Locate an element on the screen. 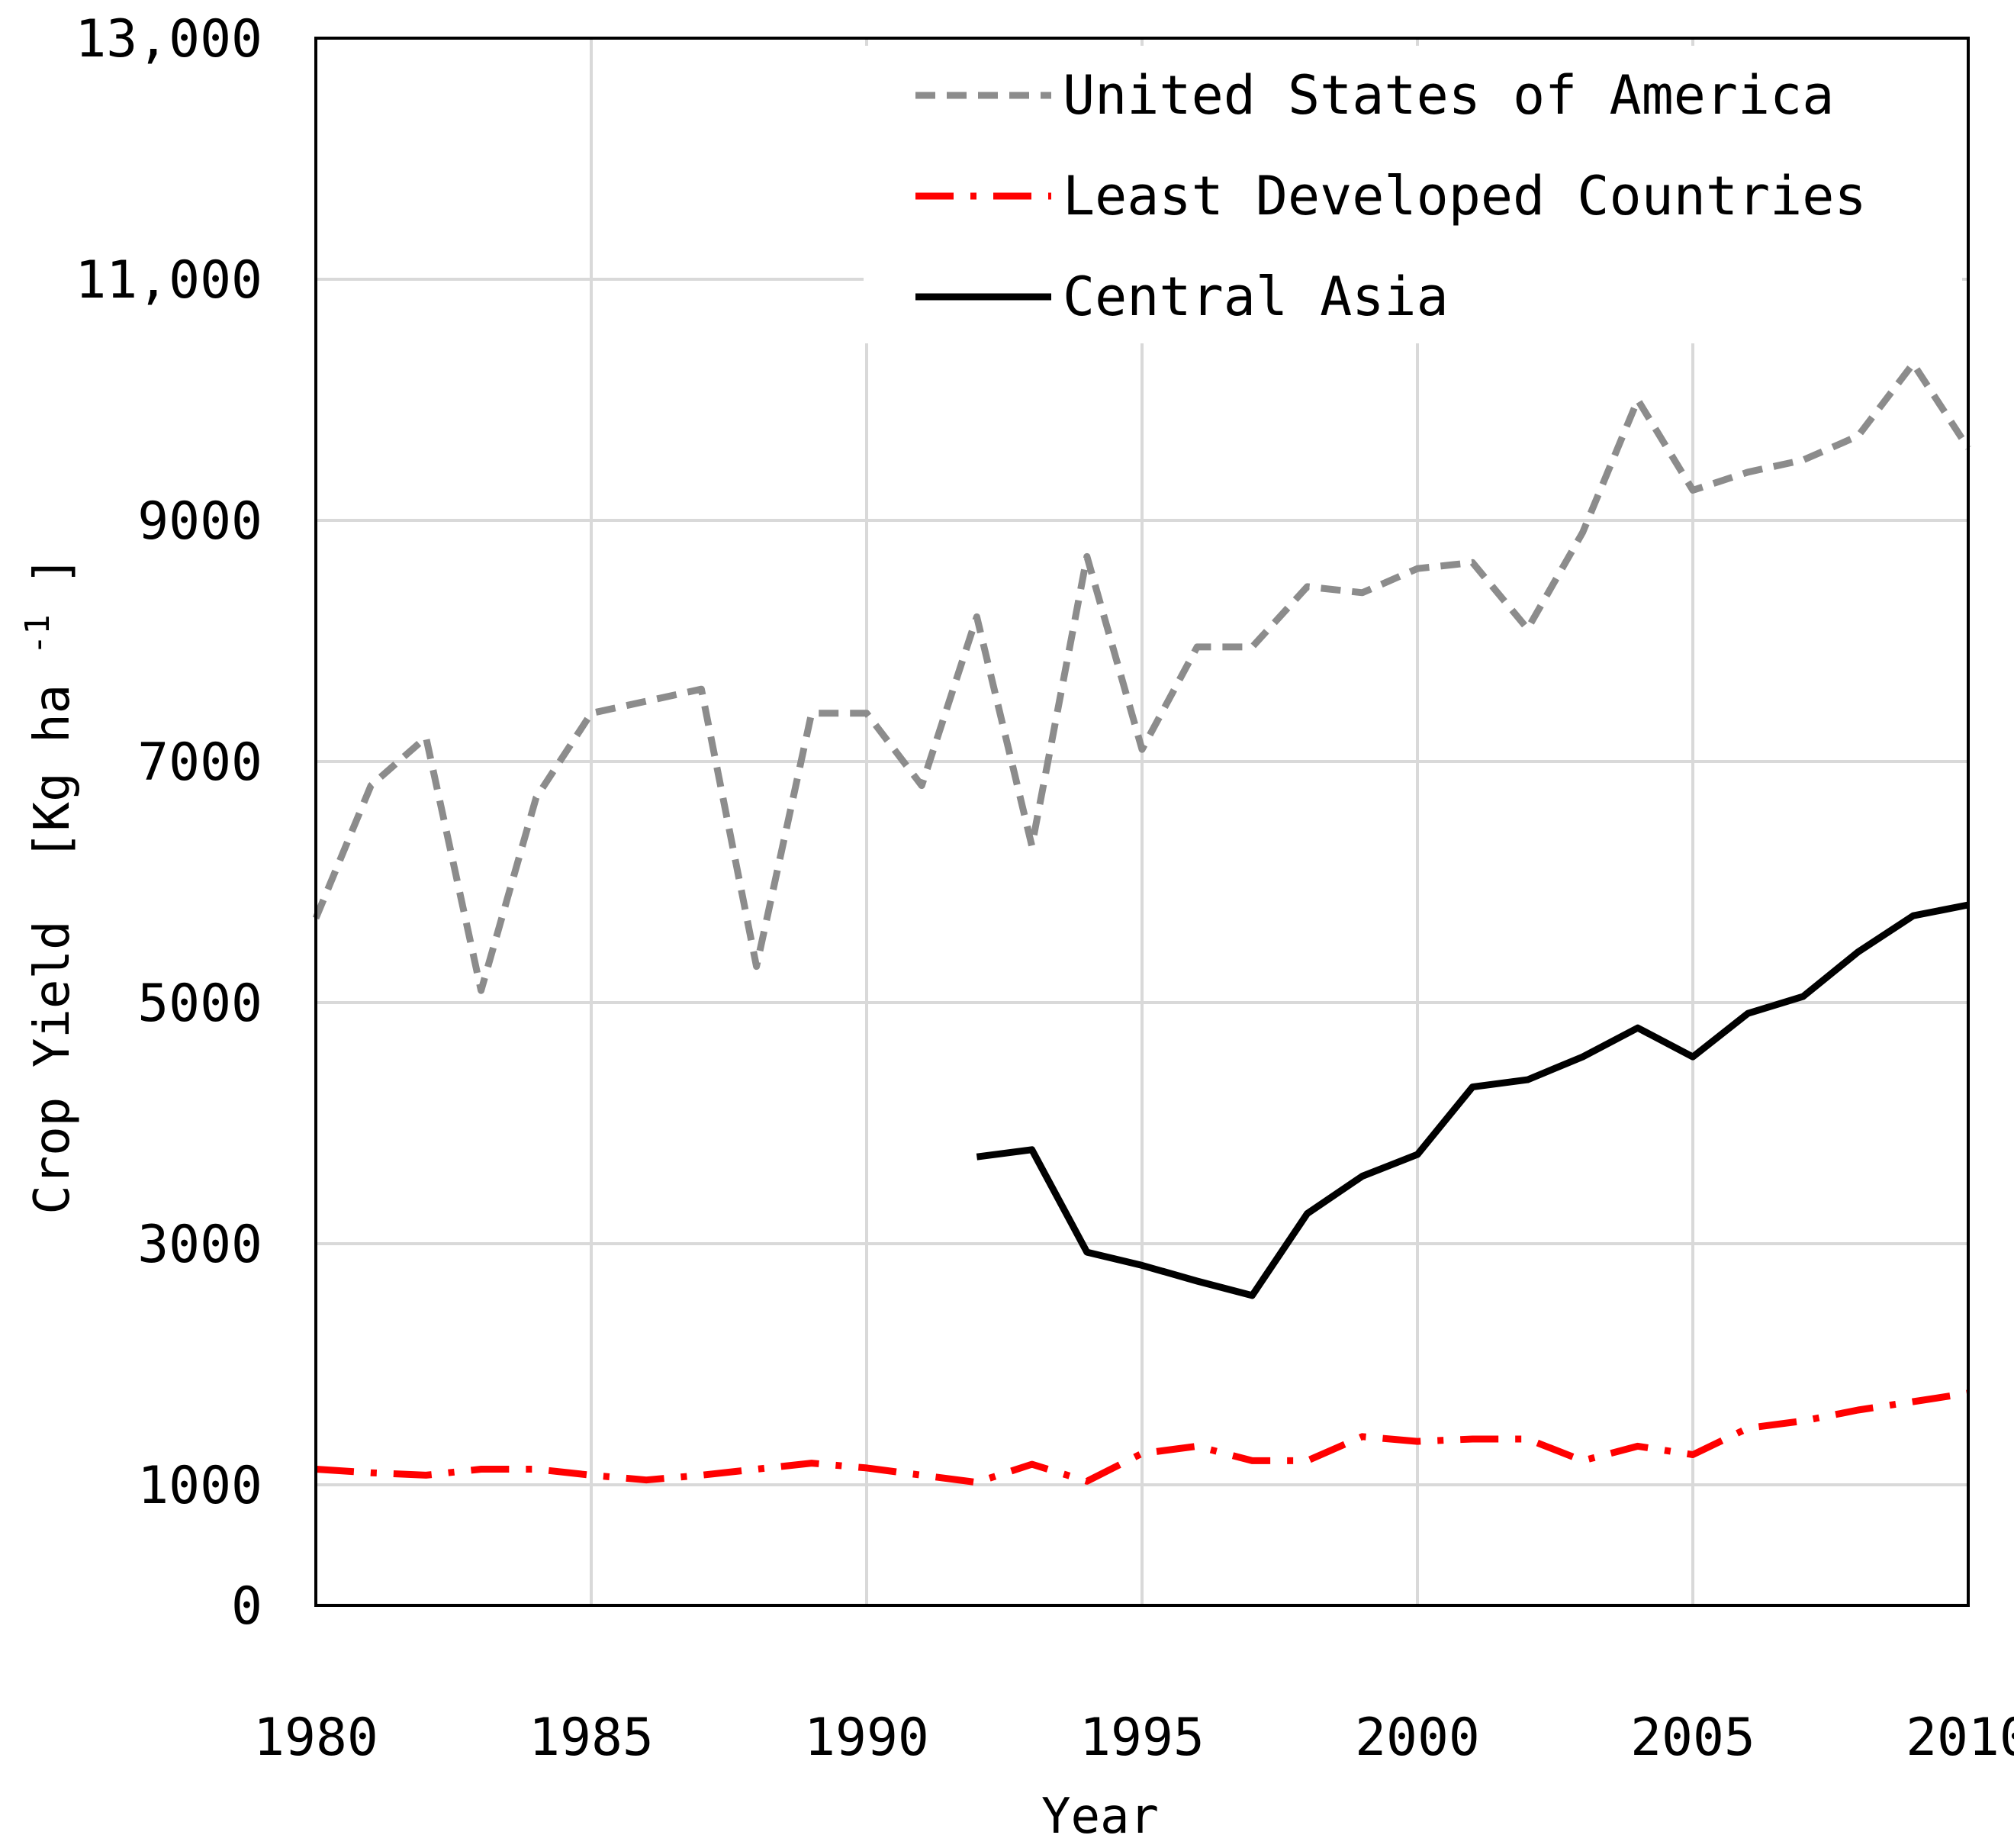 Image resolution: width=2014 pixels, height=1848 pixels. x-tick-label: 1990 is located at coordinates (867, 1738).